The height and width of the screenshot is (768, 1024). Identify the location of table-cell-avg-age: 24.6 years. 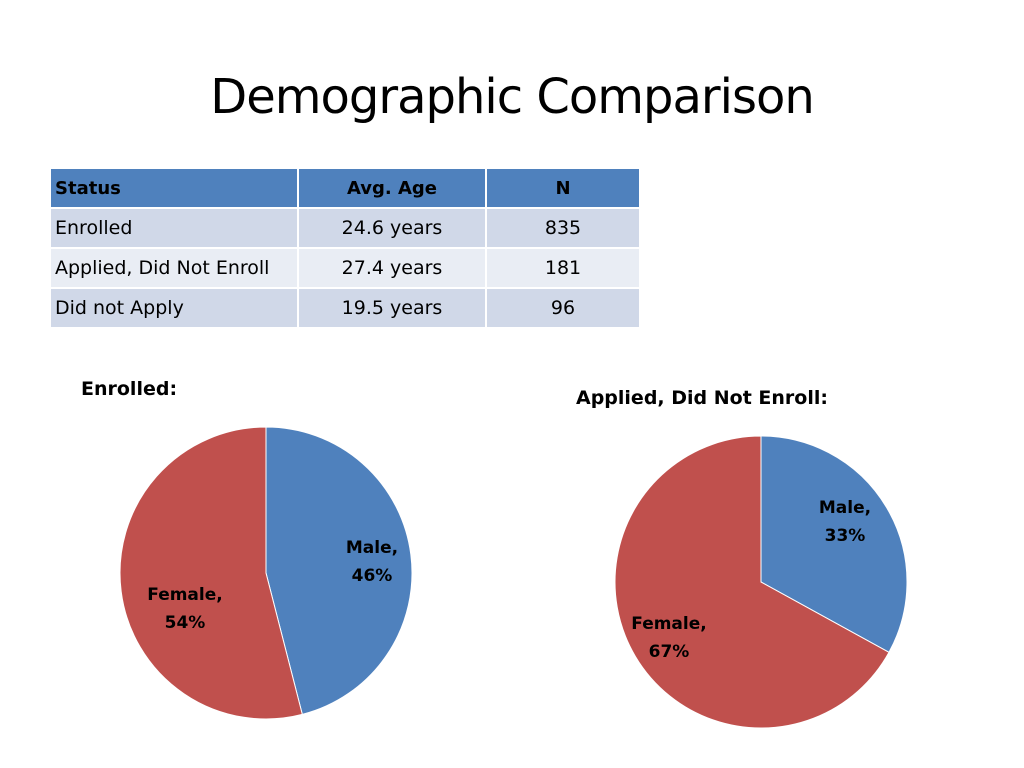
(392, 228).